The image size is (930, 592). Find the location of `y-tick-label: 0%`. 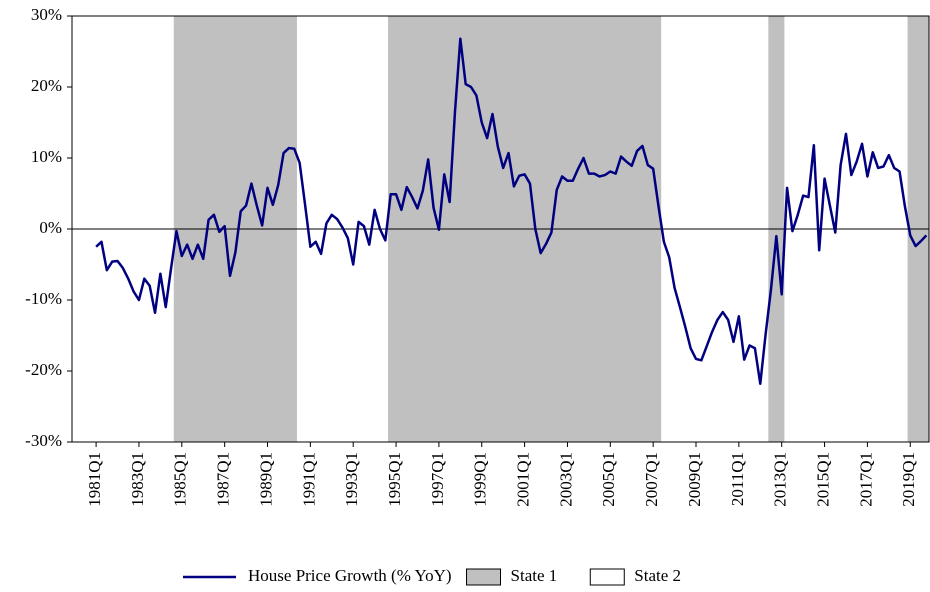

y-tick-label: 0% is located at coordinates (50, 227).